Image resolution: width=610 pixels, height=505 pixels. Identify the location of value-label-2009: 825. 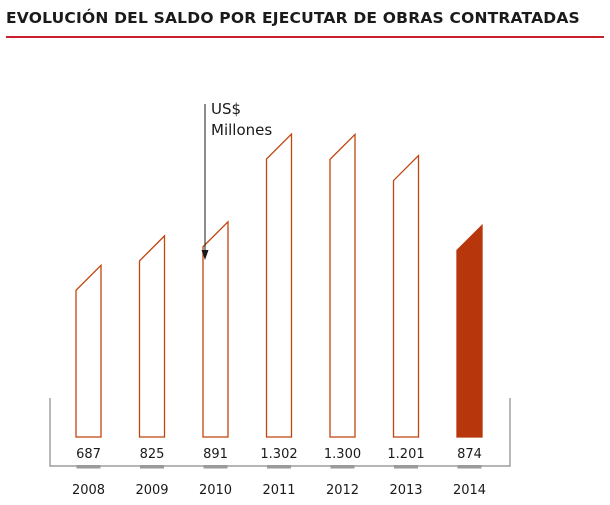
(152, 454).